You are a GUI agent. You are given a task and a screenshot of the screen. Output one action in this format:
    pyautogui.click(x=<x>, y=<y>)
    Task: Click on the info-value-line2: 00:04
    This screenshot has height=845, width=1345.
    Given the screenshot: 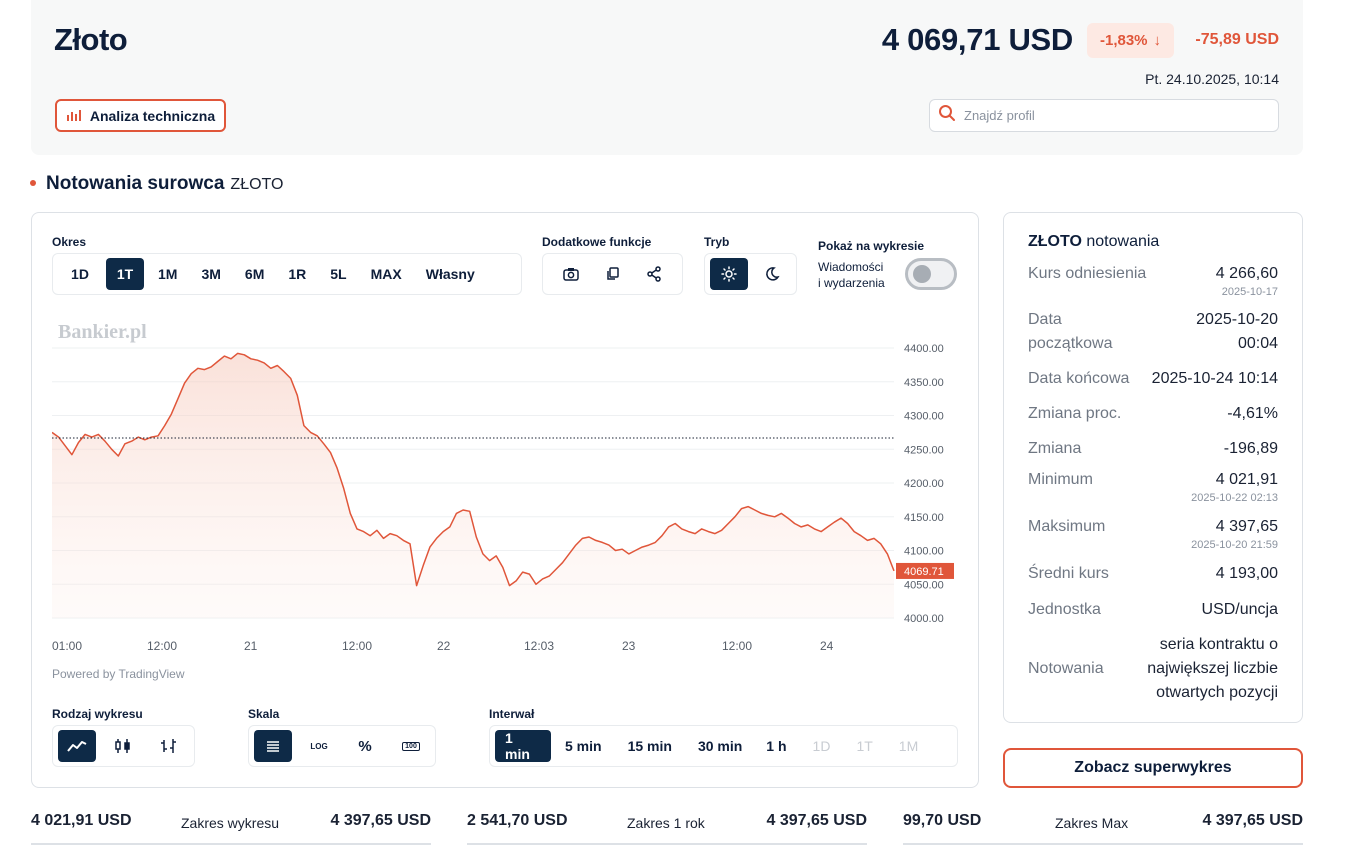 What is the action you would take?
    pyautogui.click(x=1257, y=343)
    